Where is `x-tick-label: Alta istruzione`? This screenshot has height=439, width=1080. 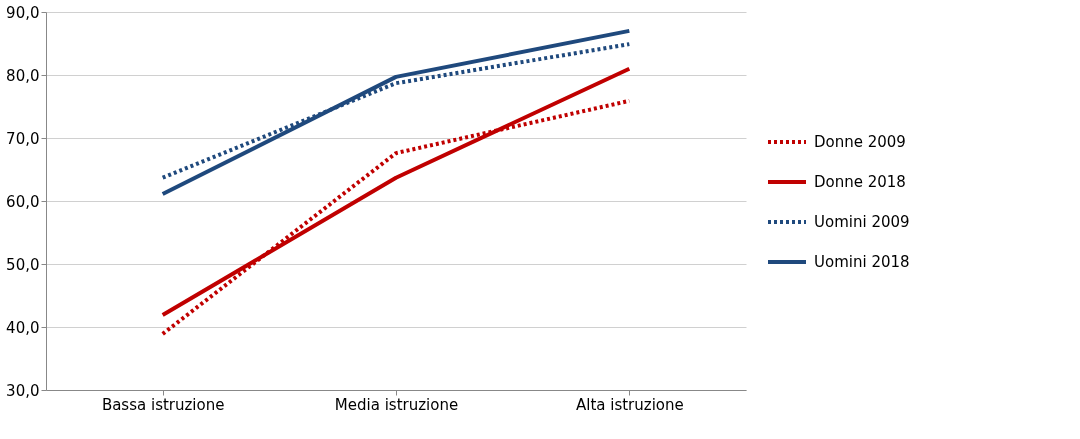
x-tick-label: Alta istruzione is located at coordinates (629, 404).